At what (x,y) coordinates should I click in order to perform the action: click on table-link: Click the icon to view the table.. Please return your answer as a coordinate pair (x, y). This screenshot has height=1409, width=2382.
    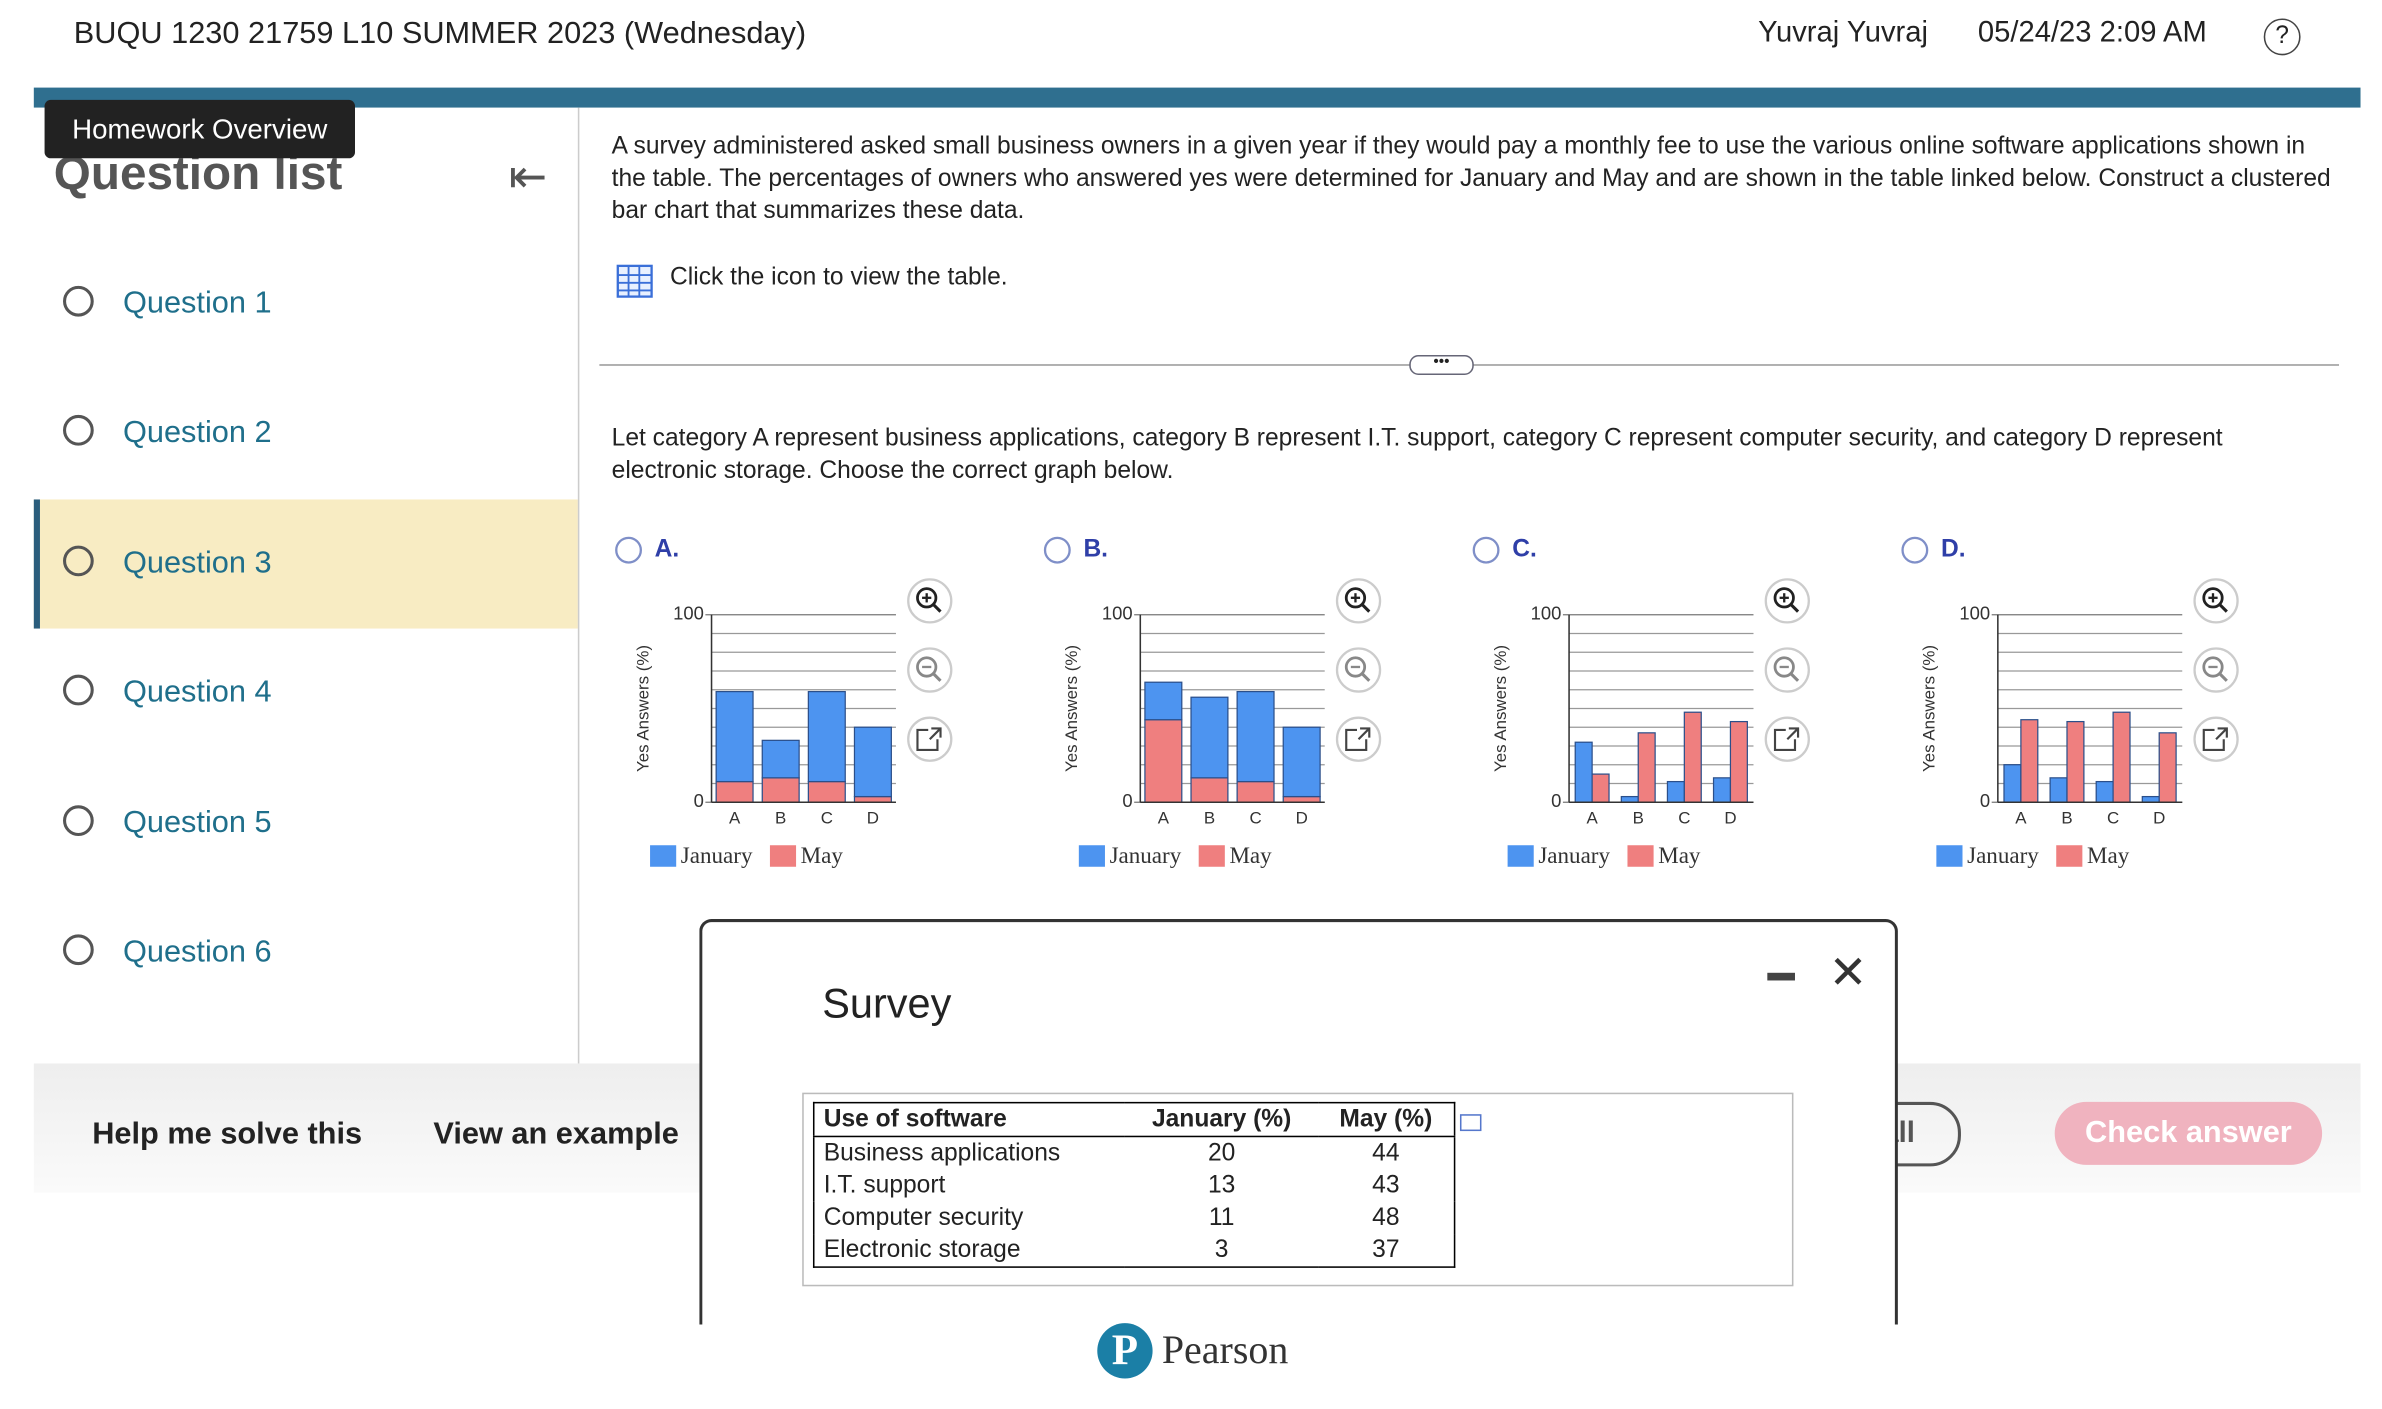
    Looking at the image, I should click on (839, 277).